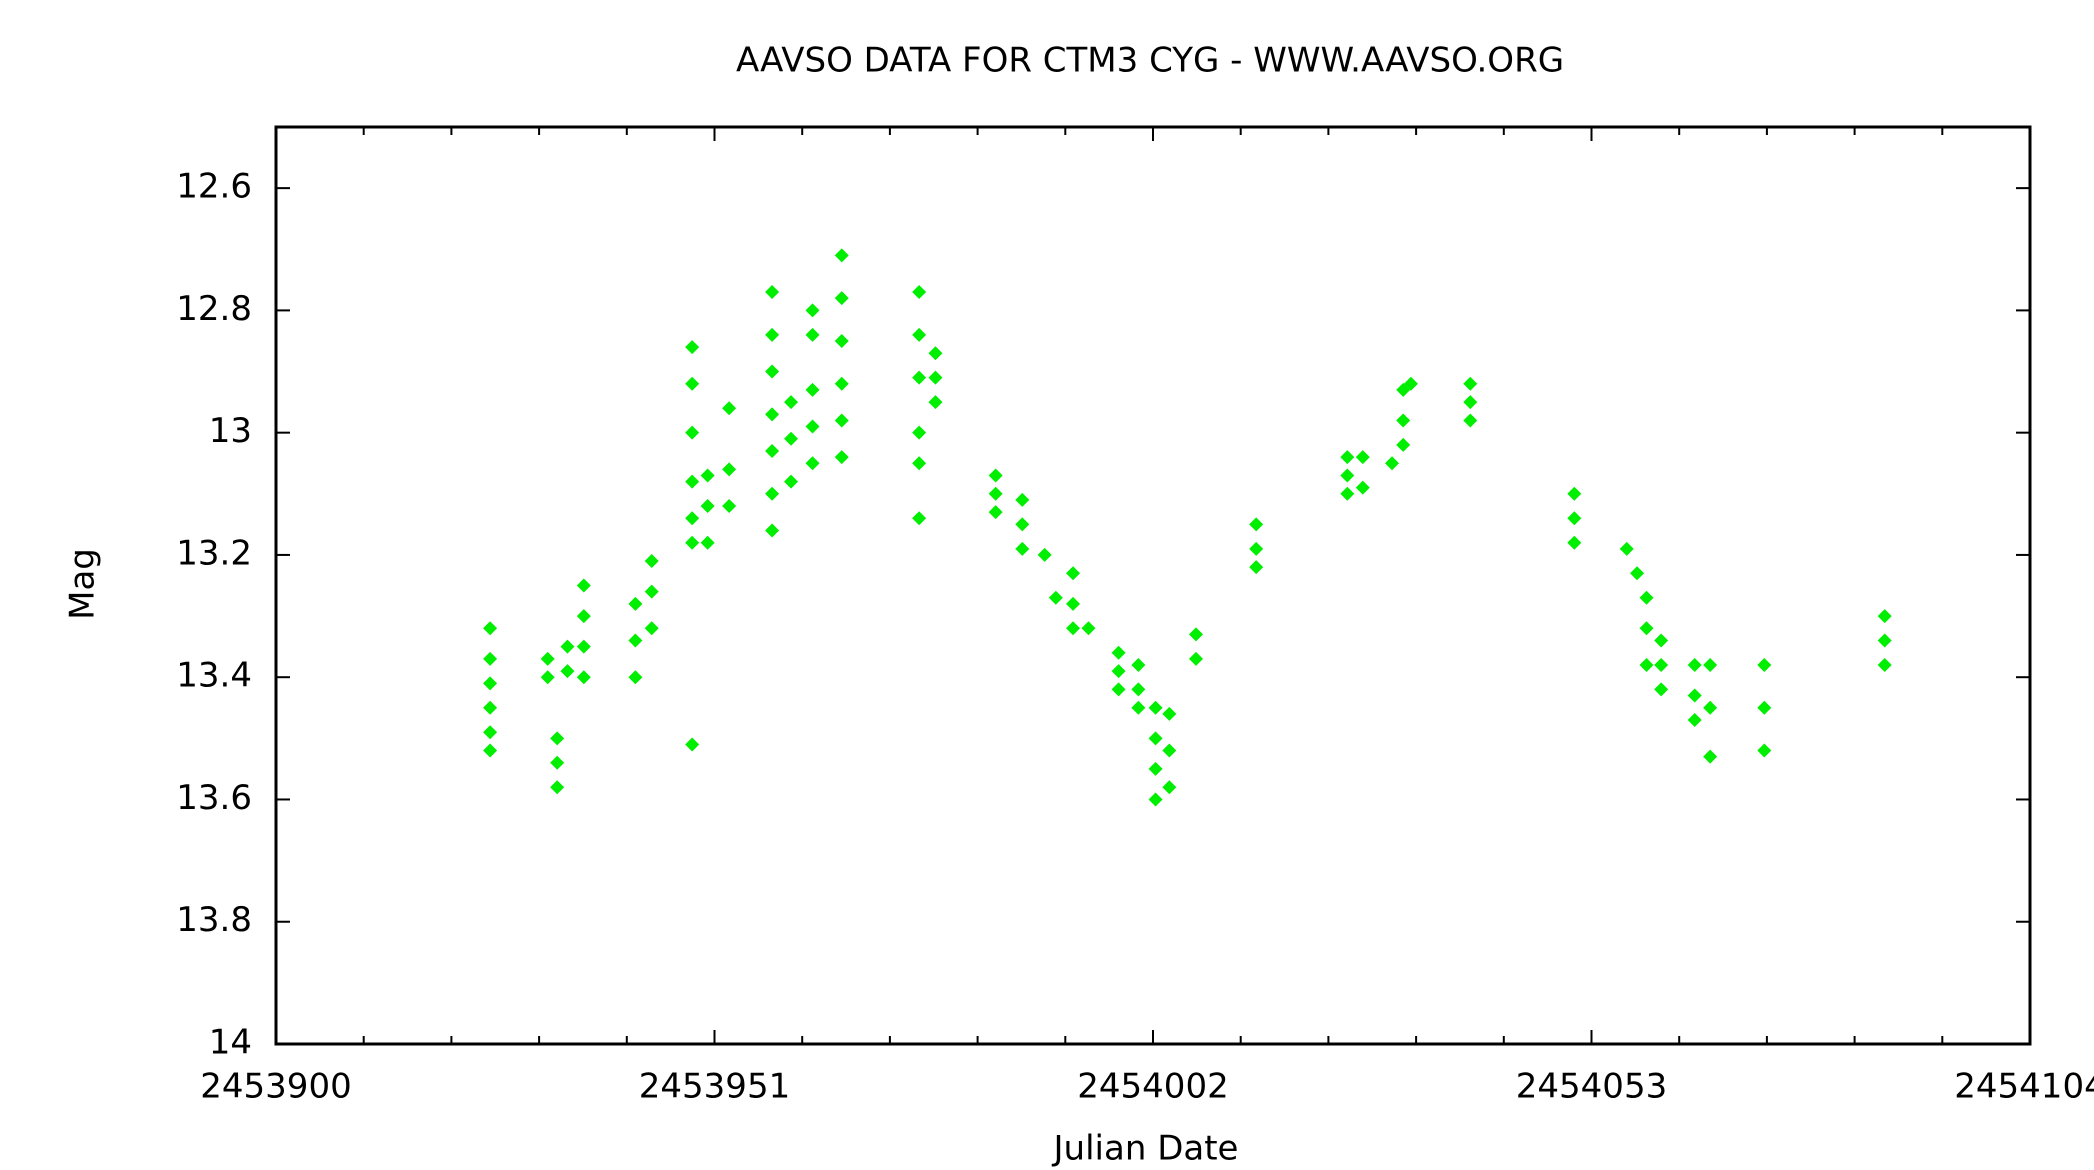  I want to click on x-tick-label: 2453951, so click(714, 1087).